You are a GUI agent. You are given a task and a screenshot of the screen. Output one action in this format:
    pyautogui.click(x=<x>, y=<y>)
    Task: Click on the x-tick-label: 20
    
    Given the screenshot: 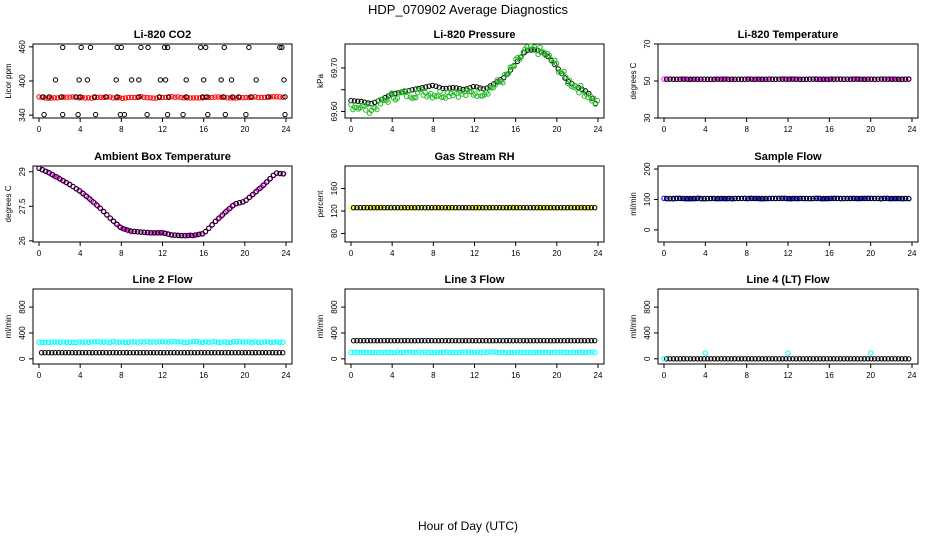 What is the action you would take?
    pyautogui.click(x=870, y=375)
    